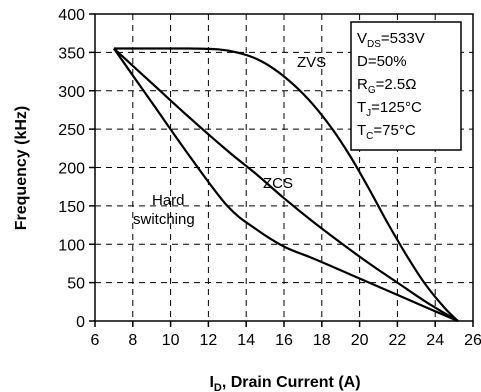  What do you see at coordinates (132, 340) in the screenshot?
I see `x-tick-label: 8` at bounding box center [132, 340].